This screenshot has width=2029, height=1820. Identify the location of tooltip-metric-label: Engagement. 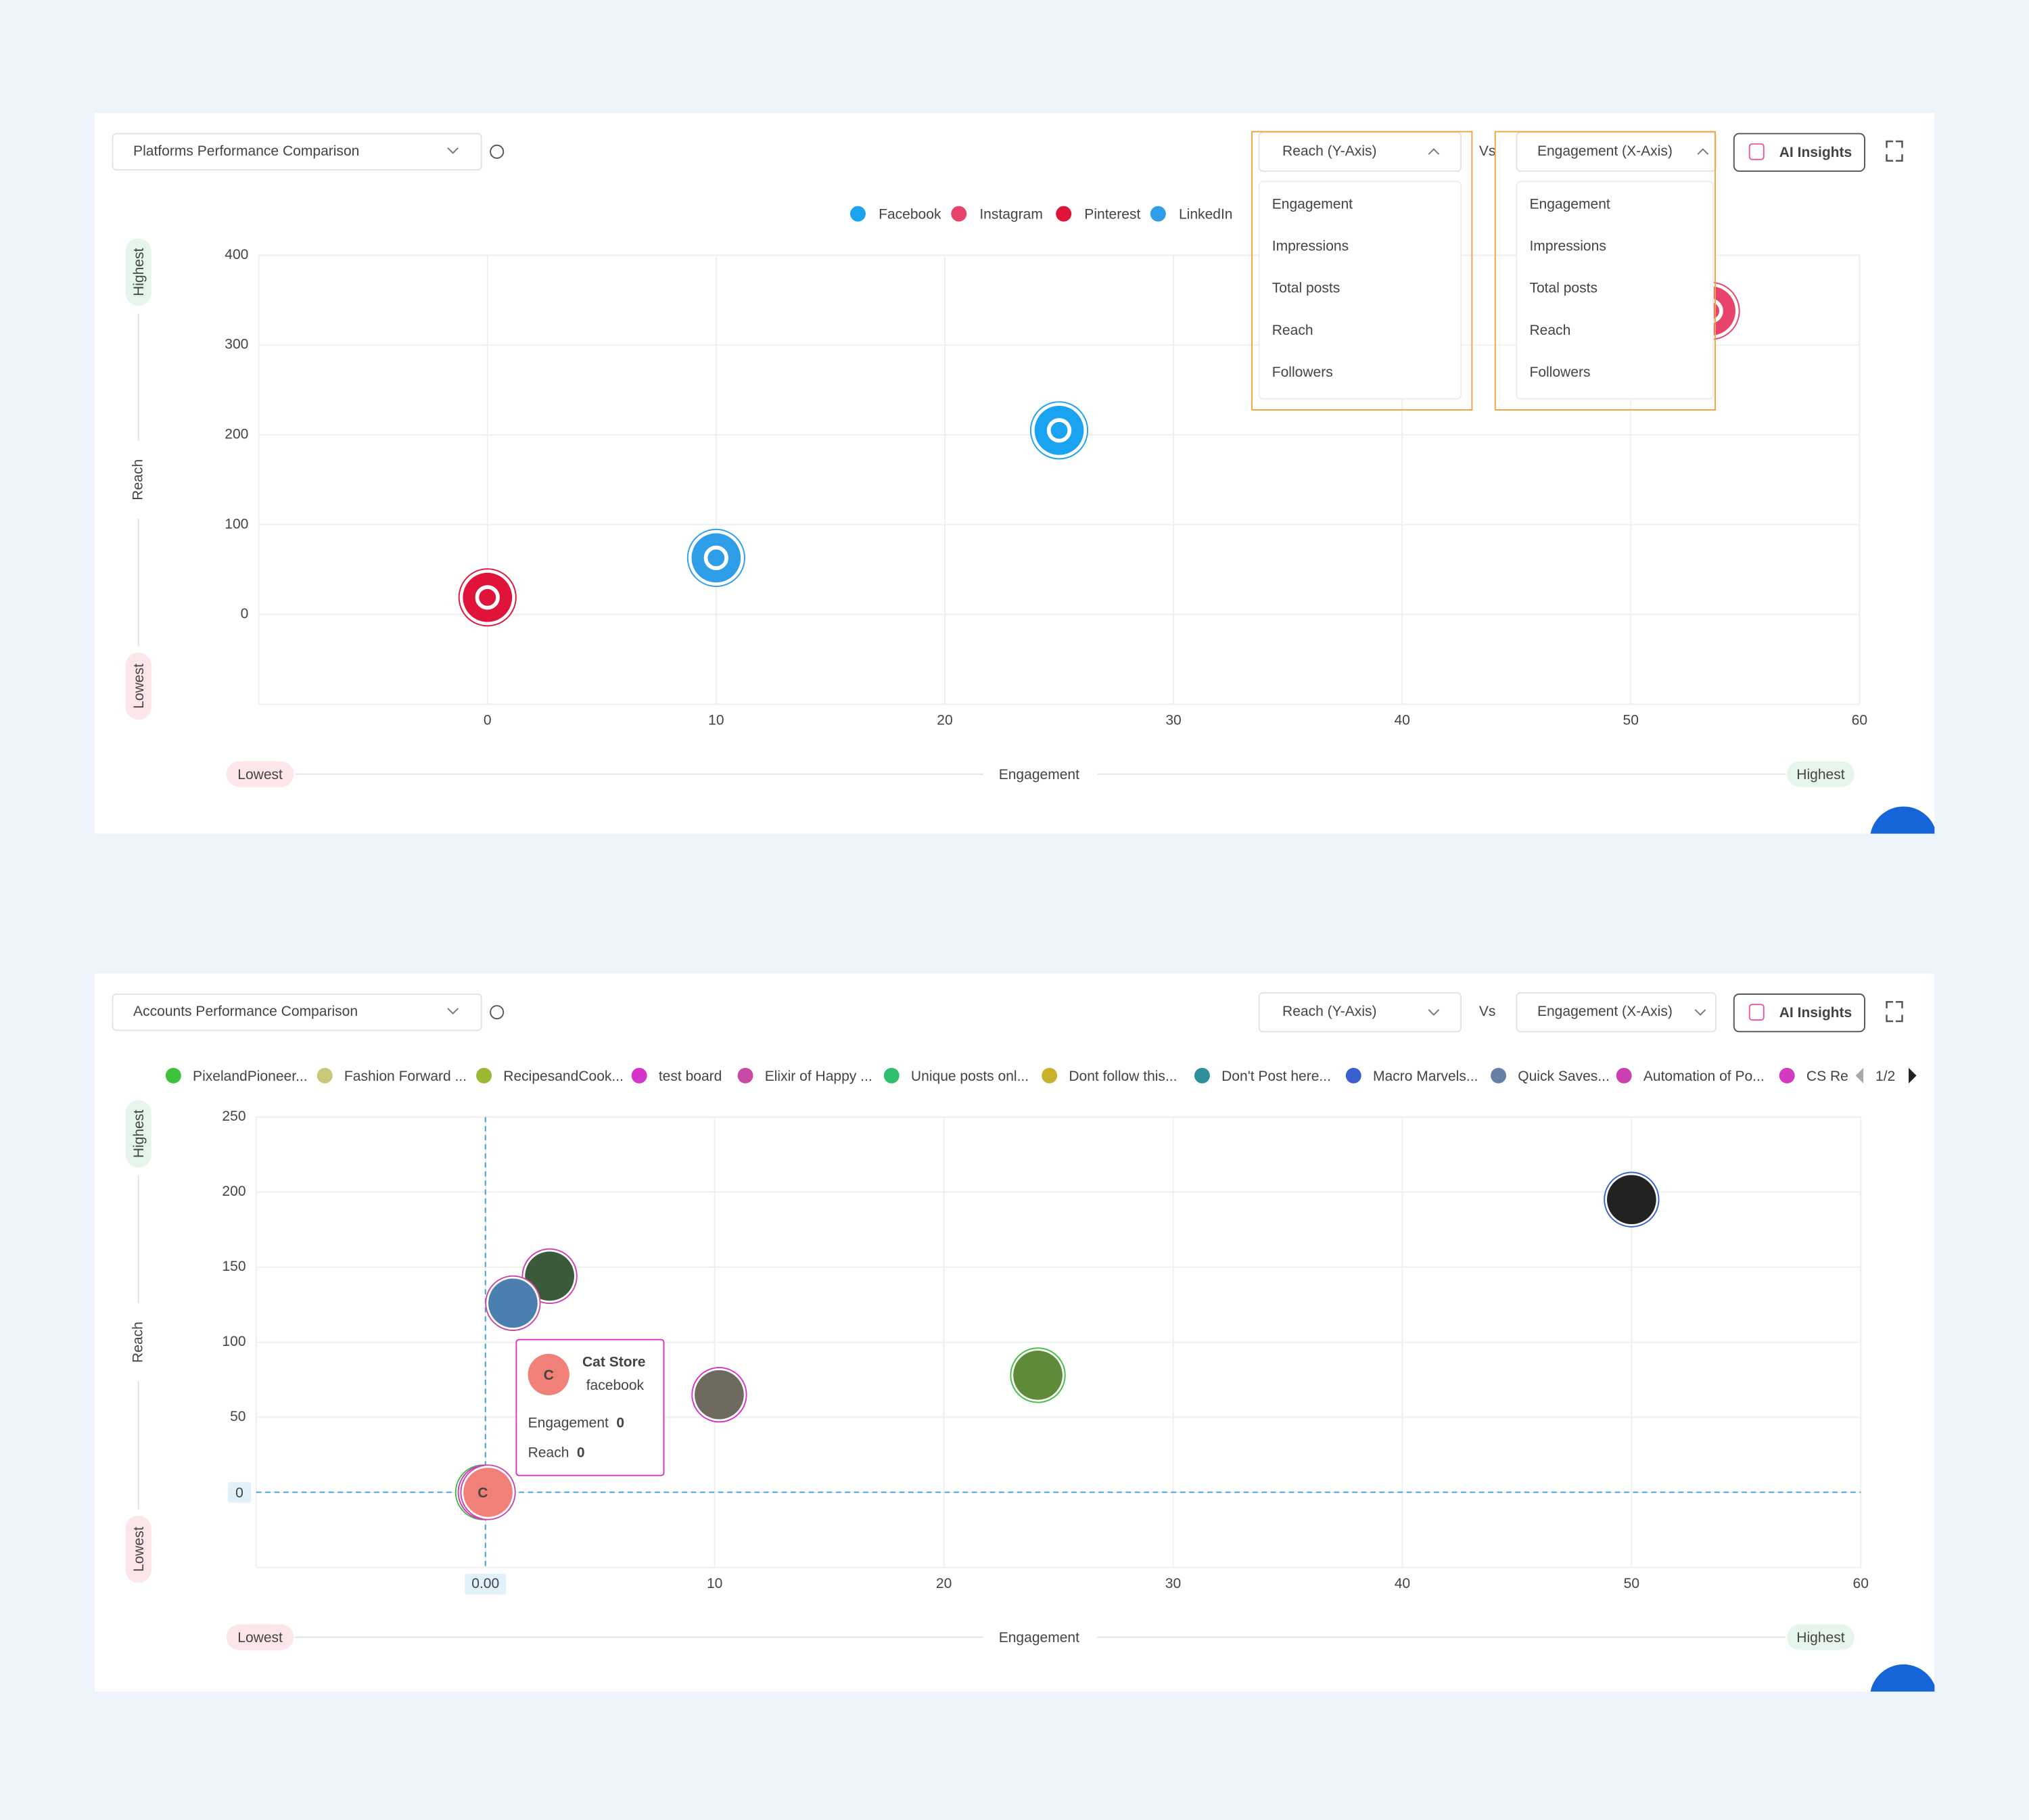
(568, 1423).